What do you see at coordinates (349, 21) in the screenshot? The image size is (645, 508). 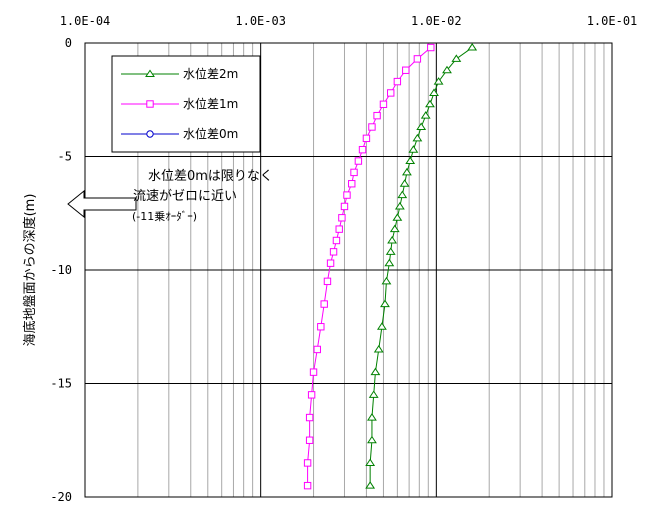 I see `x-tick-labels: 1.0E-04 1.0E-03 1.0E-02 1.0E-01` at bounding box center [349, 21].